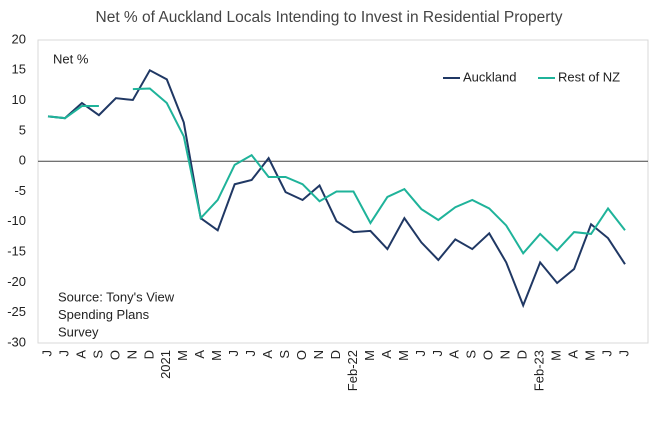  What do you see at coordinates (352, 370) in the screenshot?
I see `x-tick-label: Feb-22` at bounding box center [352, 370].